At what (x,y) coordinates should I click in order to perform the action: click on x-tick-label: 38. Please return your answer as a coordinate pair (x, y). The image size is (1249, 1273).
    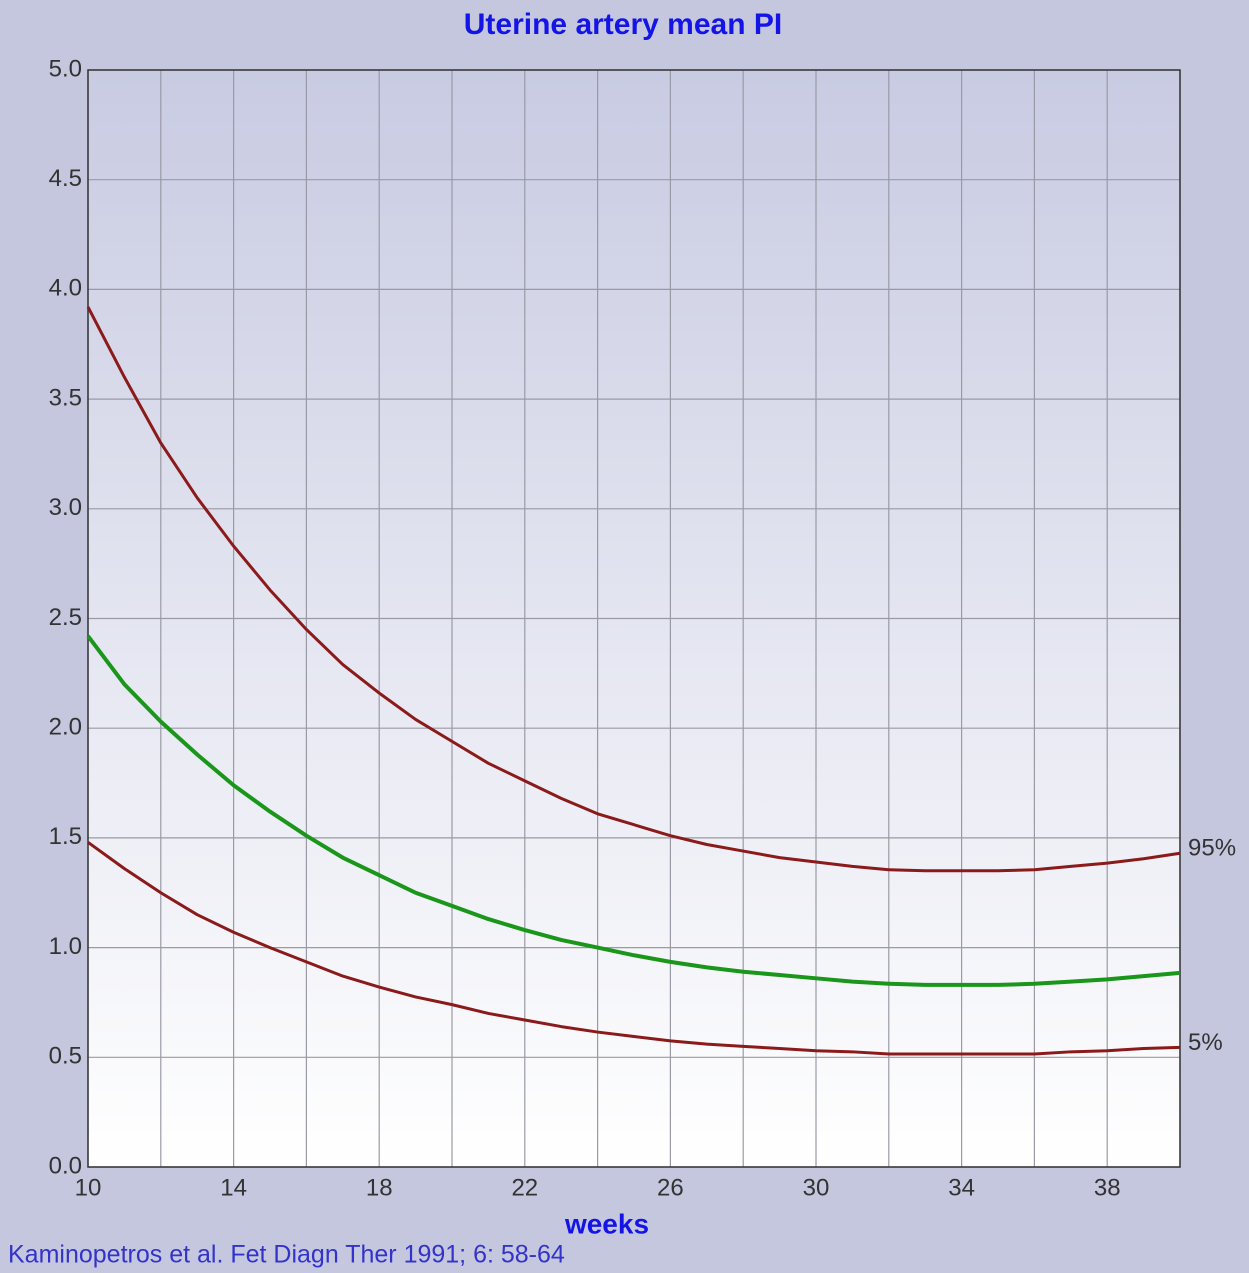
    Looking at the image, I should click on (1107, 1187).